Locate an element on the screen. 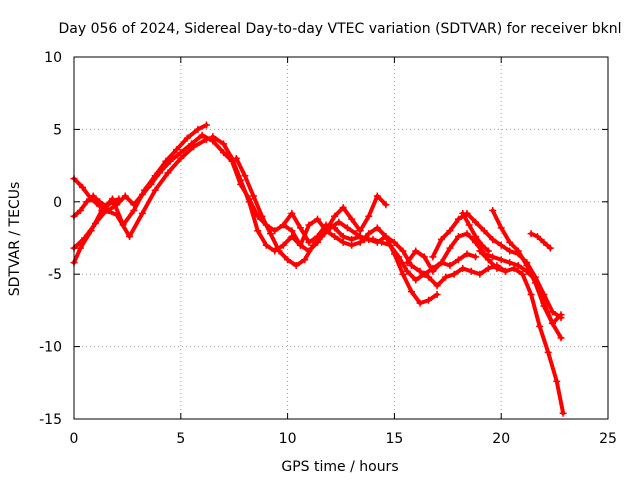  y-axis-label: SDTVAR / TECUs is located at coordinates (15, 239).